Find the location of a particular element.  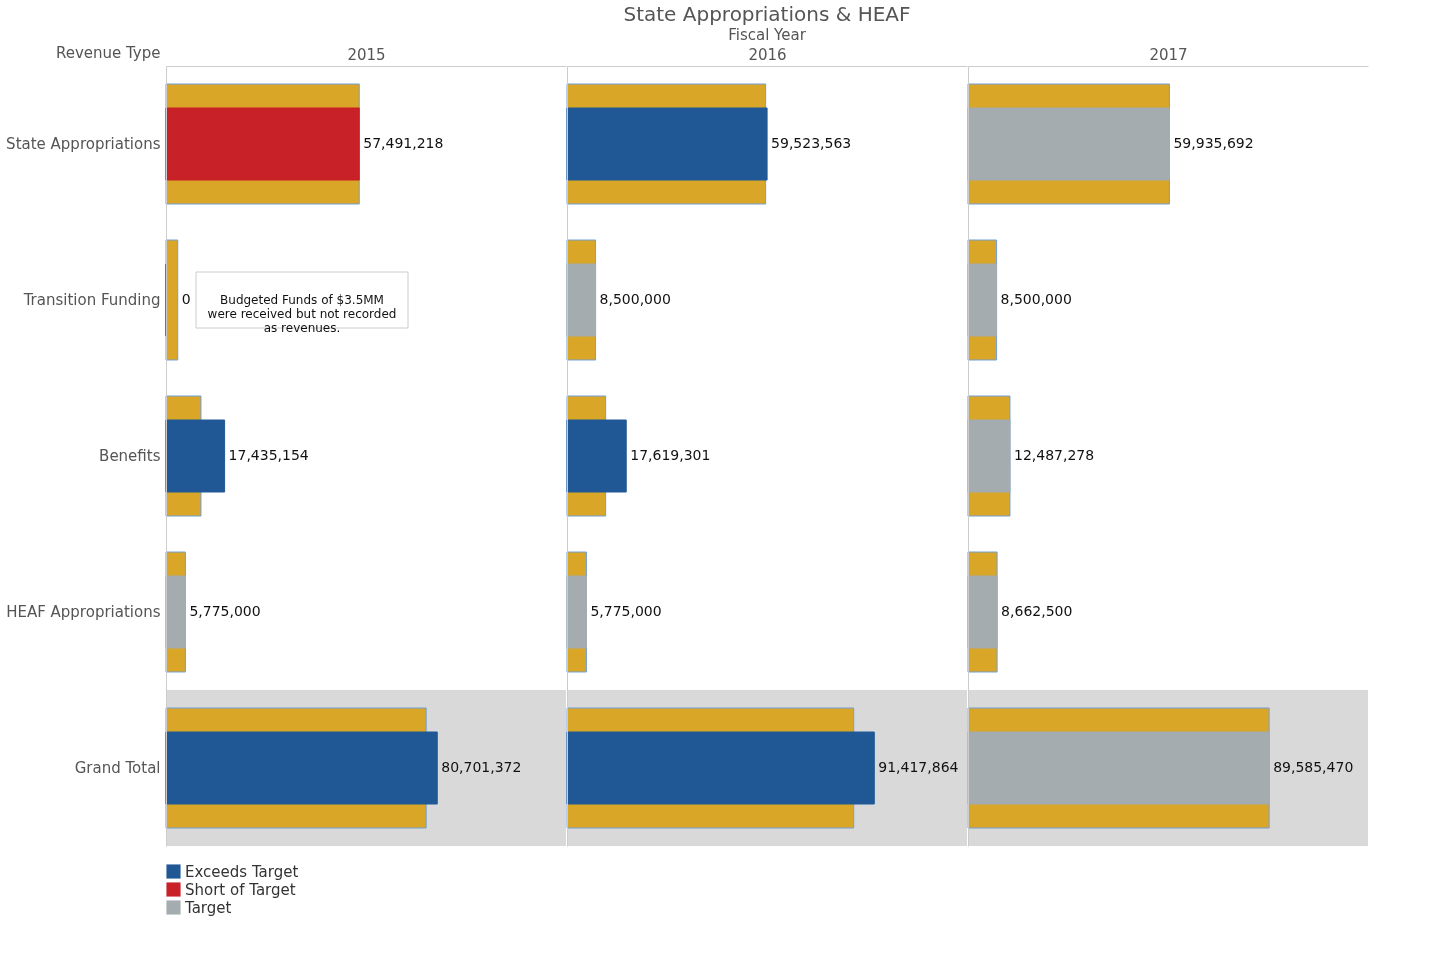

annotation: Budgeted Funds of $3.5MM were received but not recorded as revenues. is located at coordinates (302, 314).